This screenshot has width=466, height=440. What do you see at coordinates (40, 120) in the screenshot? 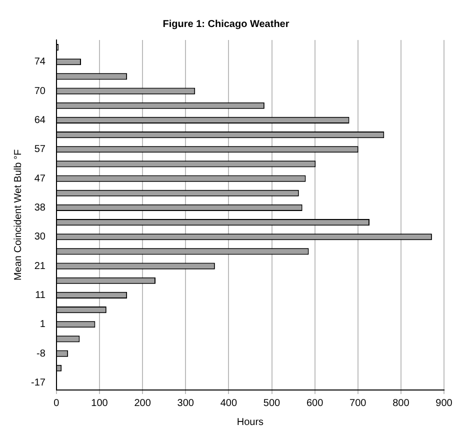
I see `y-tick-label: 64` at bounding box center [40, 120].